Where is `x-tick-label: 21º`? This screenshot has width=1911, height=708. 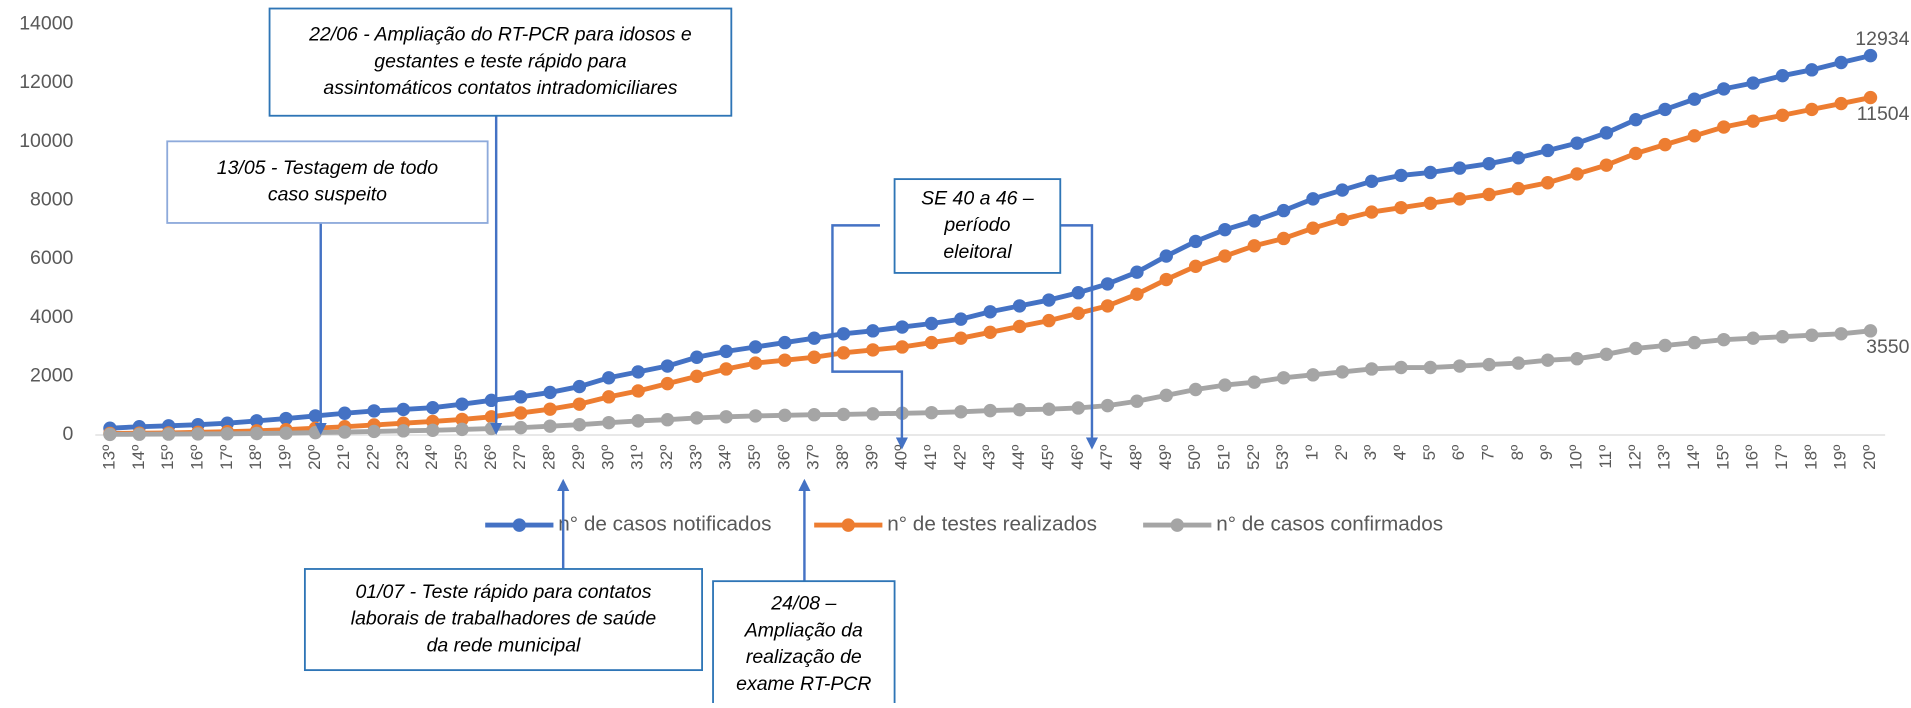 x-tick-label: 21º is located at coordinates (343, 457).